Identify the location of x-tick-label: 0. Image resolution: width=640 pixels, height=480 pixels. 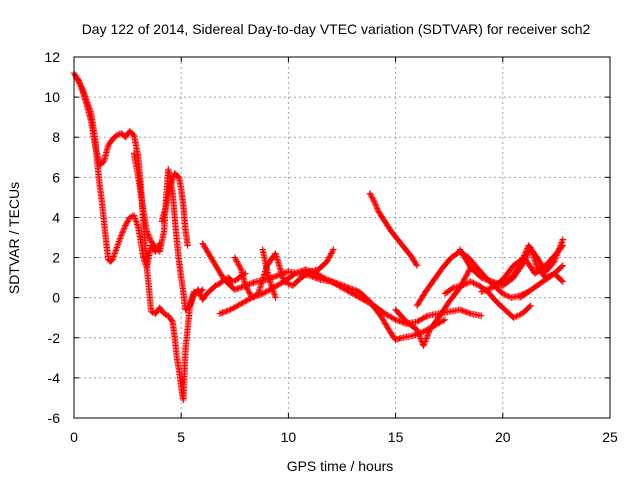
(74, 437).